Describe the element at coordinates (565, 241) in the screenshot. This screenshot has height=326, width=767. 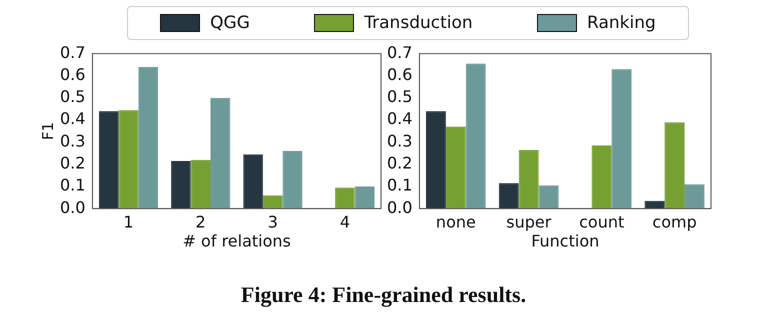
I see `x-axis-title: Function` at that location.